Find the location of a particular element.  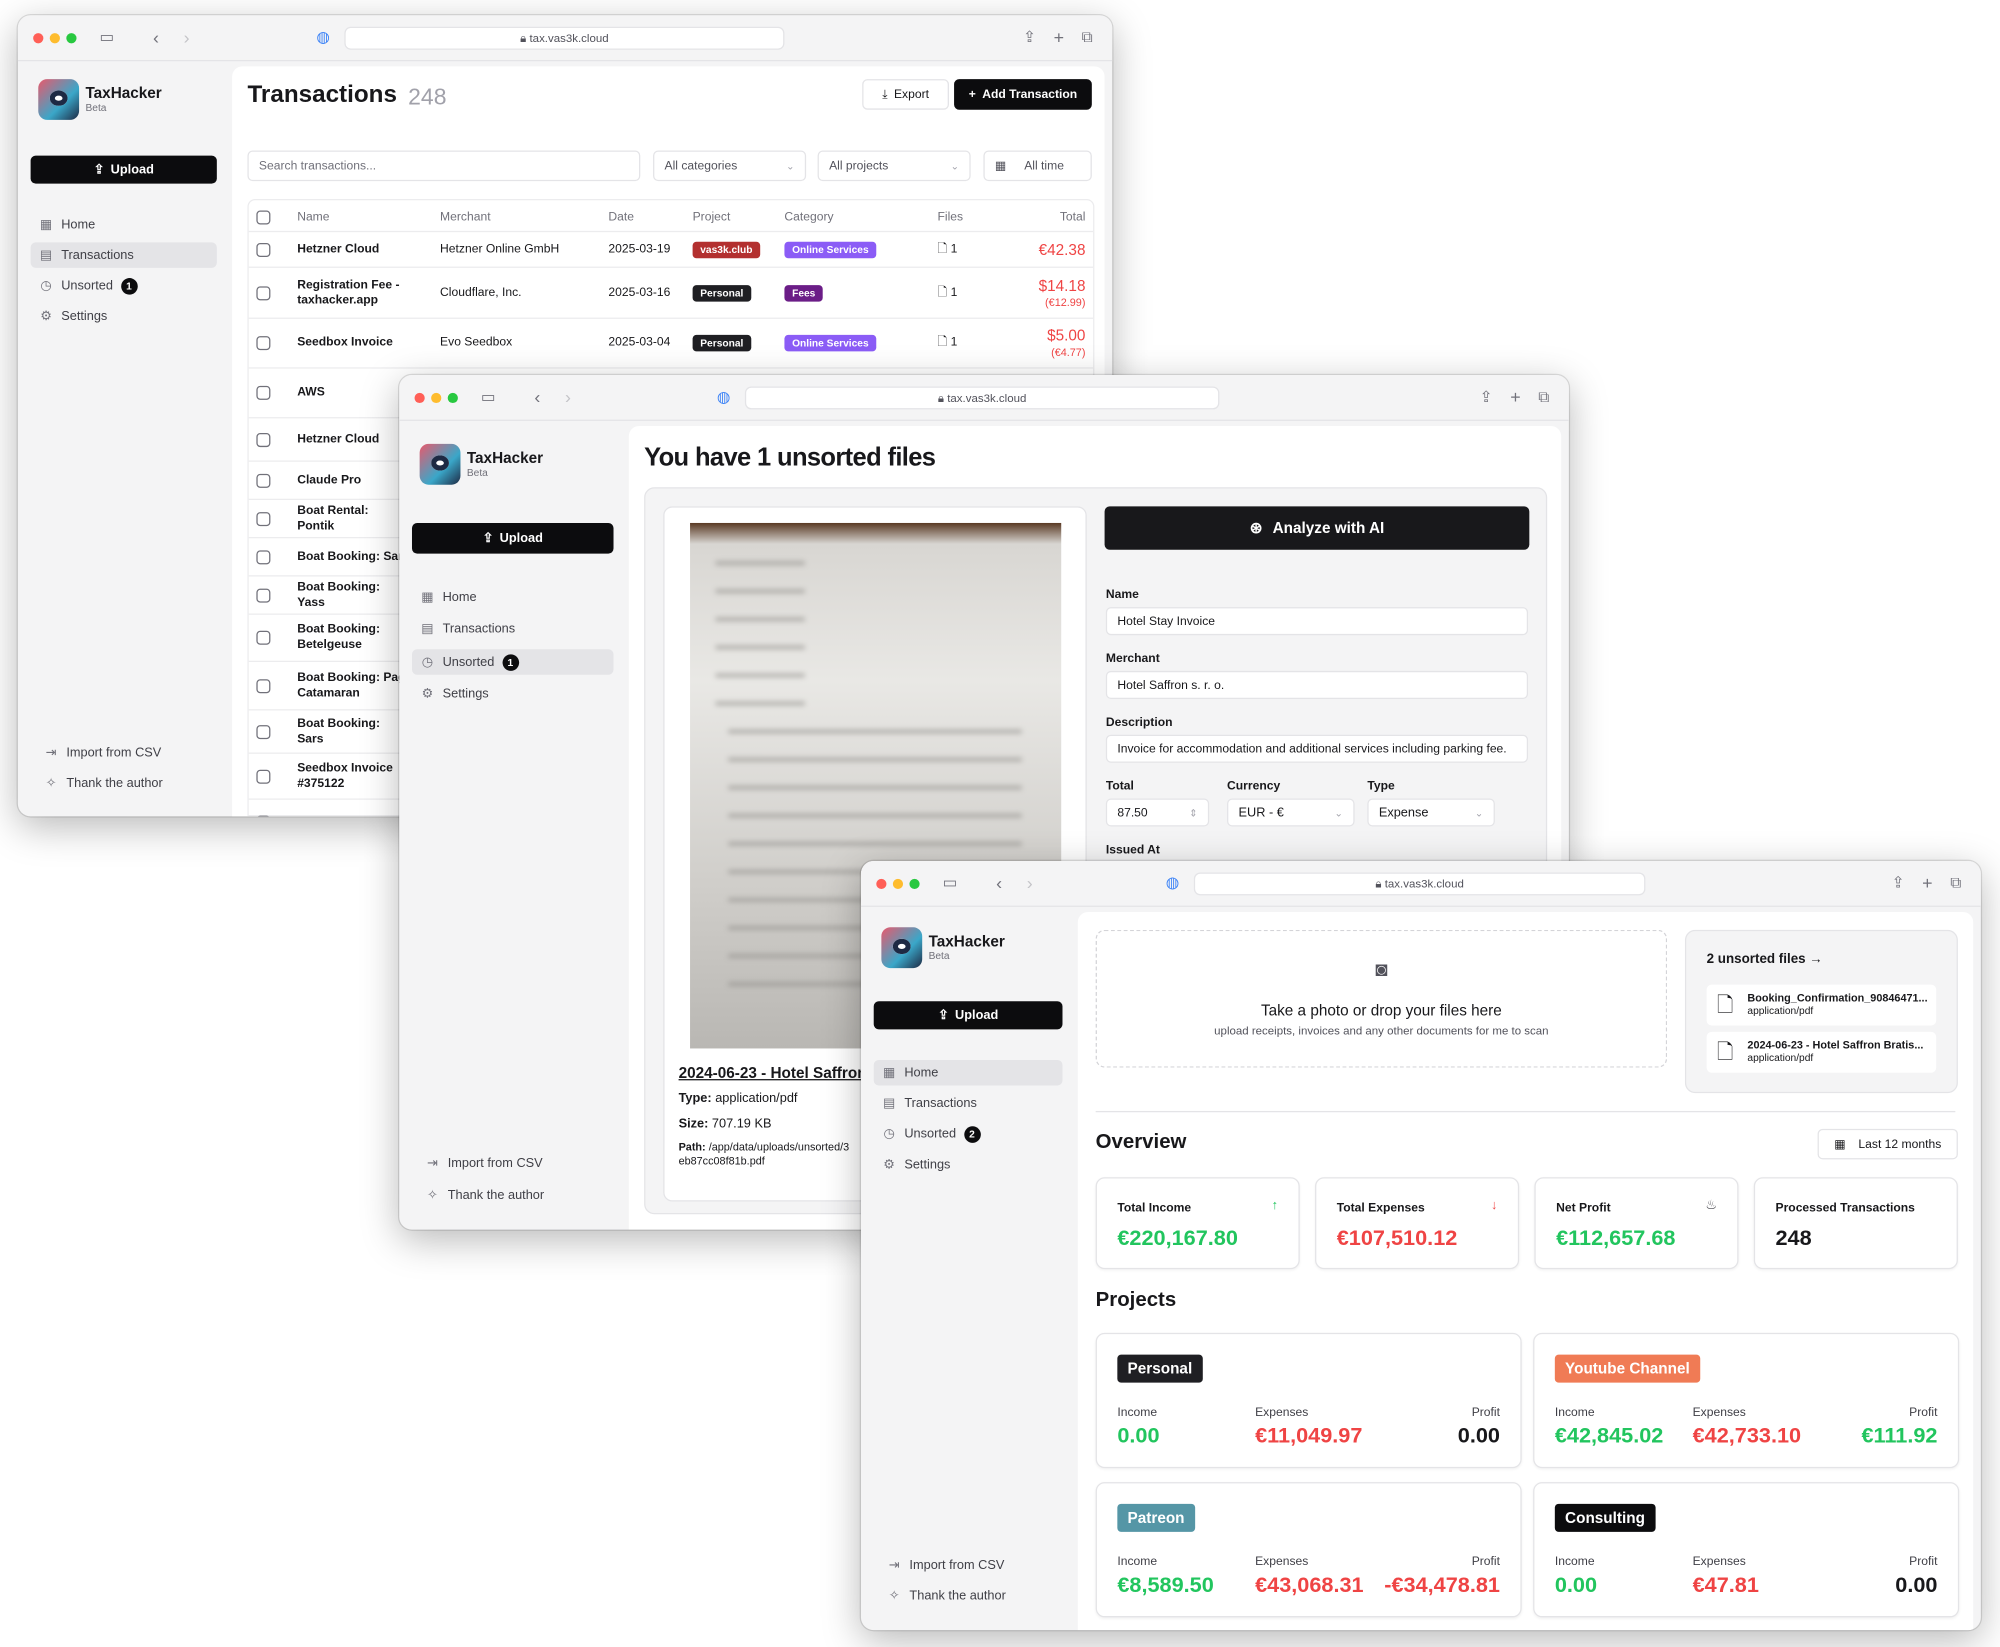

unsorted-files-link: 2 unsorted files → is located at coordinates (1764, 959).